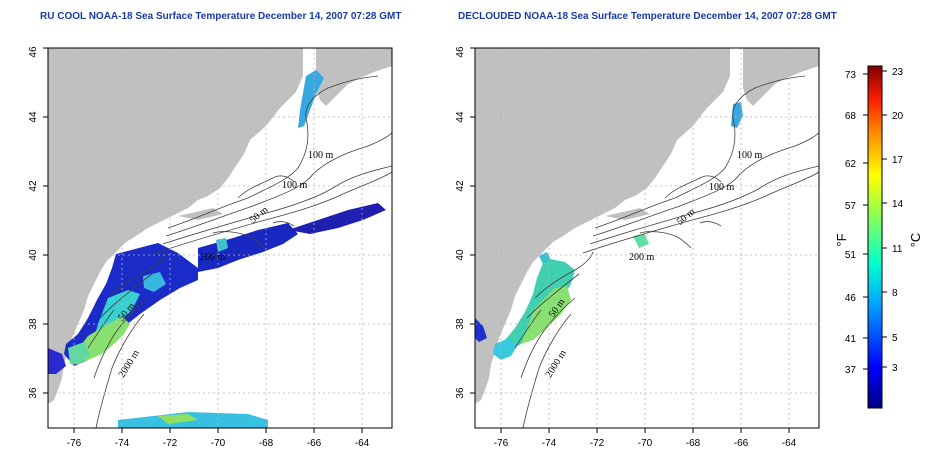  I want to click on left-x-tick: -74, so click(122, 443).